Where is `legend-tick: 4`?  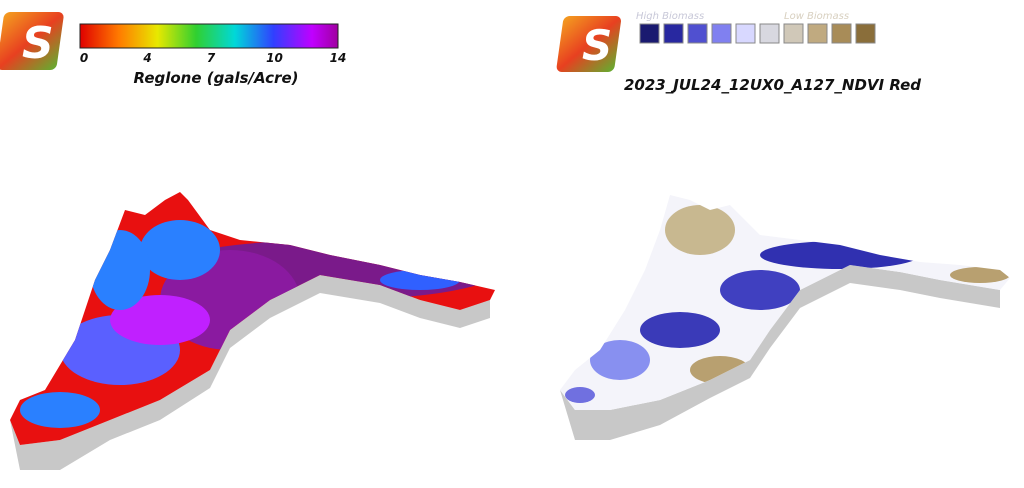 legend-tick: 4 is located at coordinates (146, 58).